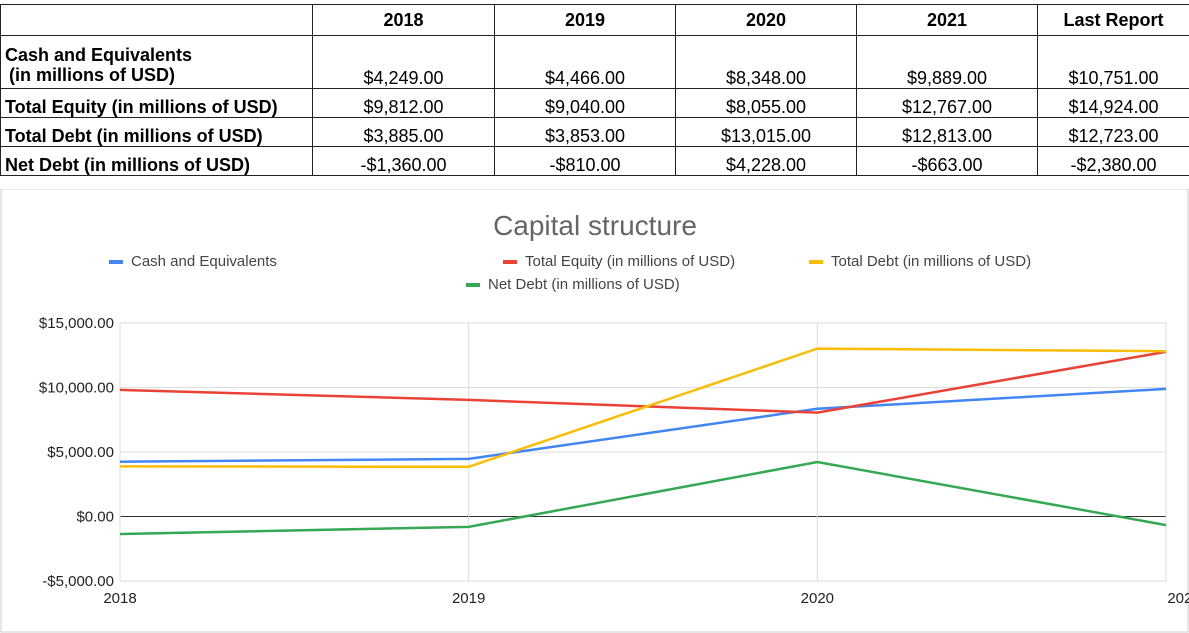  What do you see at coordinates (1113, 62) in the screenshot?
I see `table-cell: $10,751.00` at bounding box center [1113, 62].